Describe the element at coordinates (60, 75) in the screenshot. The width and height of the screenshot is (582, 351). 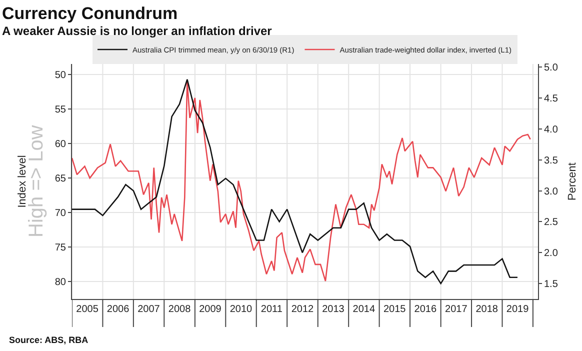
I see `y-tick-label: 50` at that location.